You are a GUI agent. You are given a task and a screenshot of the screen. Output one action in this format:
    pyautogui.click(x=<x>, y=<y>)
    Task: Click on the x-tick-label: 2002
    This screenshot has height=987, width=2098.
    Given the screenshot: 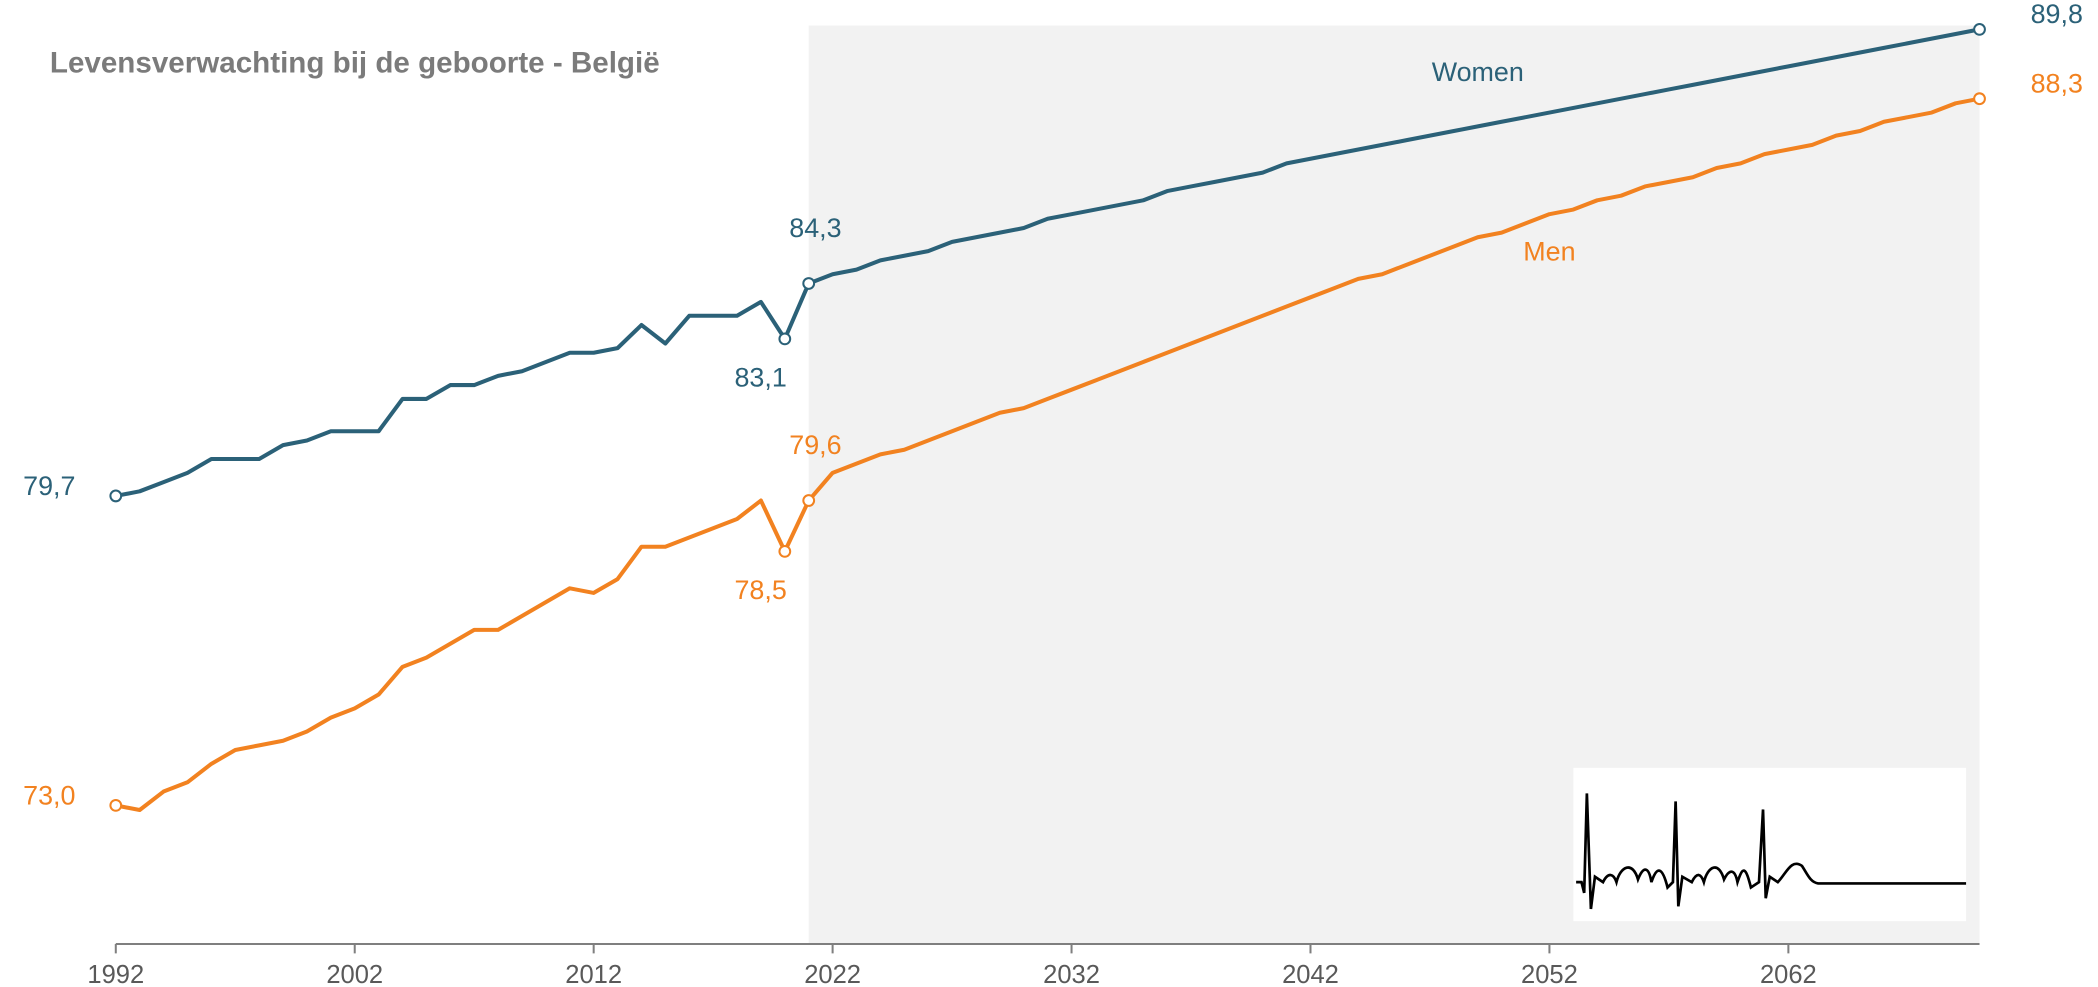 What is the action you would take?
    pyautogui.click(x=354, y=974)
    